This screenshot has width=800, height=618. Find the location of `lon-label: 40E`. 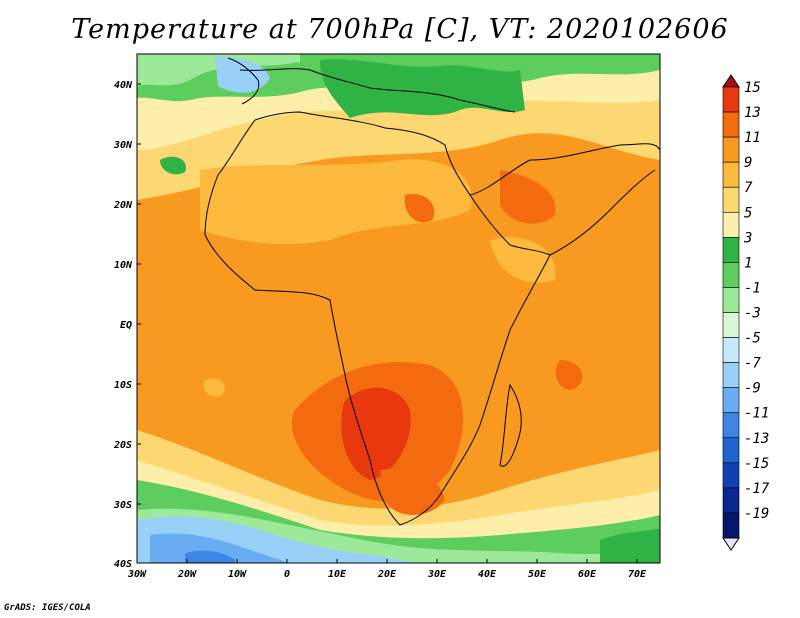

lon-label: 40E is located at coordinates (487, 574).